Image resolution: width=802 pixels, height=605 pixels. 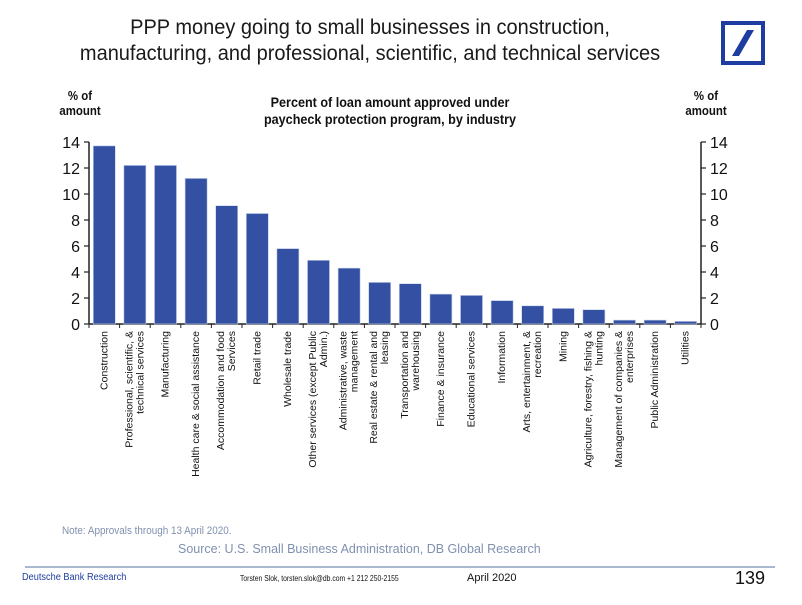 I want to click on deutsche-bank-logo, so click(x=743, y=43).